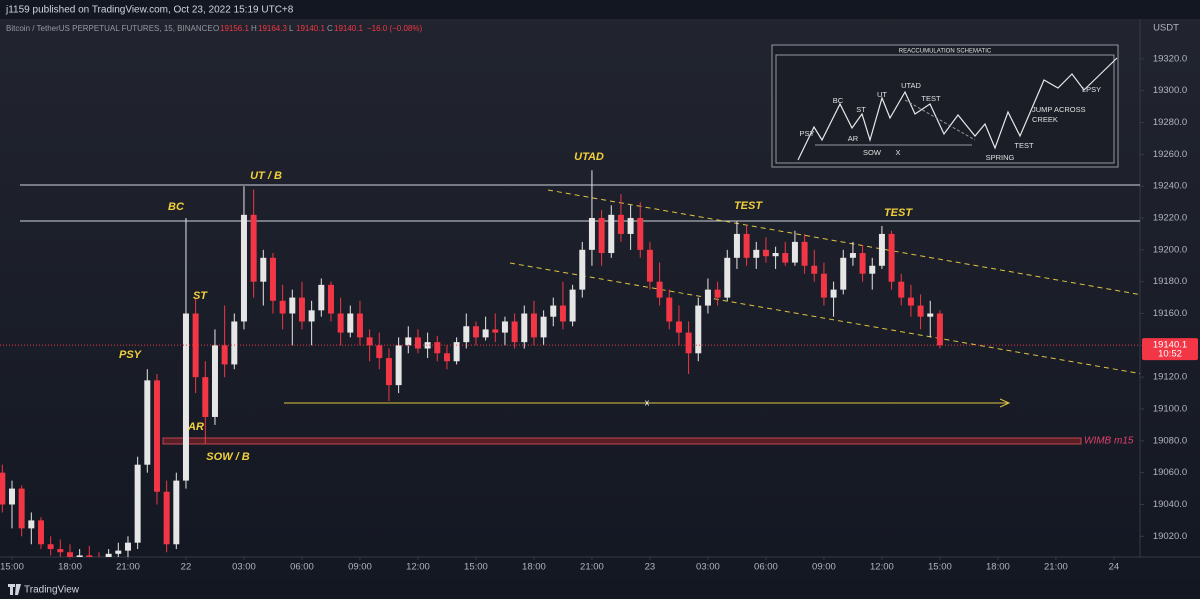 Image resolution: width=1200 pixels, height=599 pixels. Describe the element at coordinates (853, 138) in the screenshot. I see `schematic-label: AR` at that location.